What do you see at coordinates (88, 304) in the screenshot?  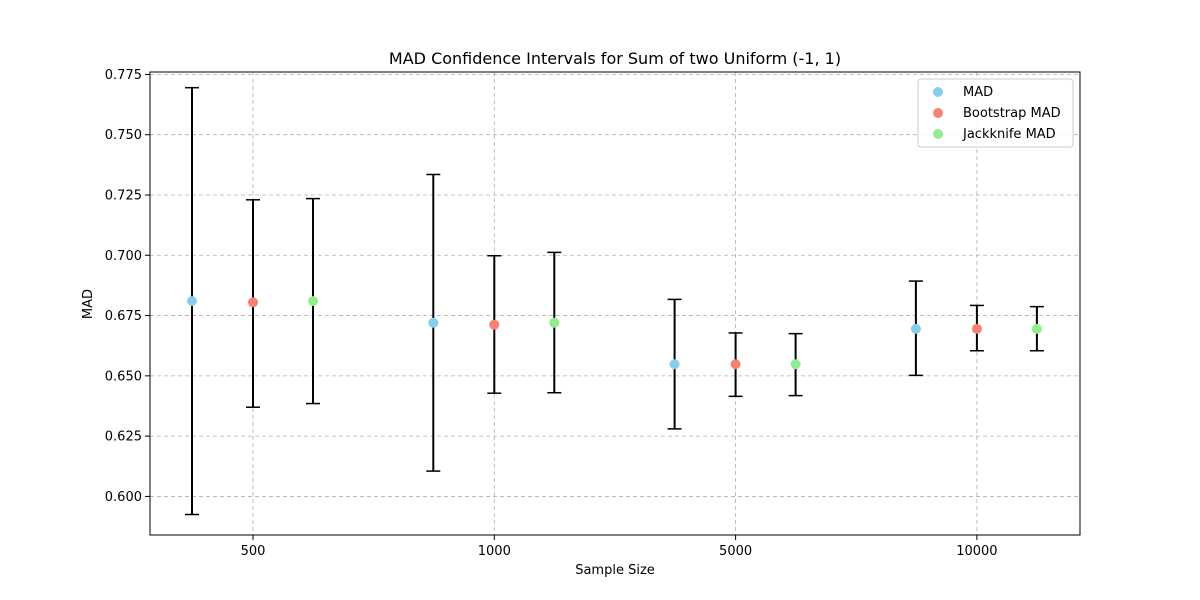 I see `y-axis-label: MAD` at bounding box center [88, 304].